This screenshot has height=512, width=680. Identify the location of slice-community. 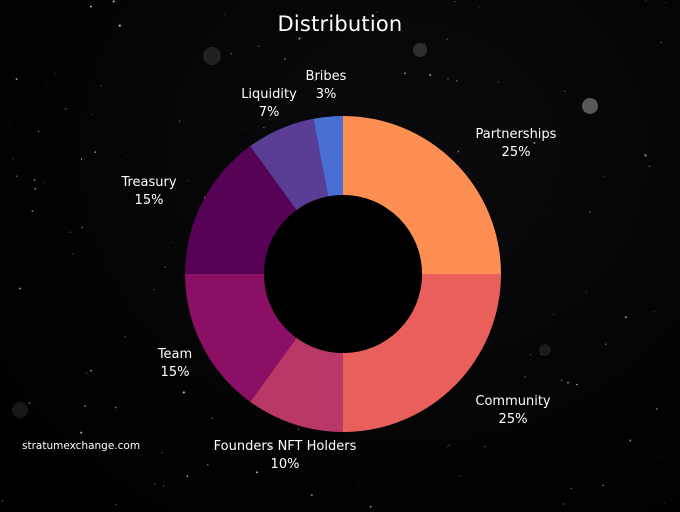
(422, 353).